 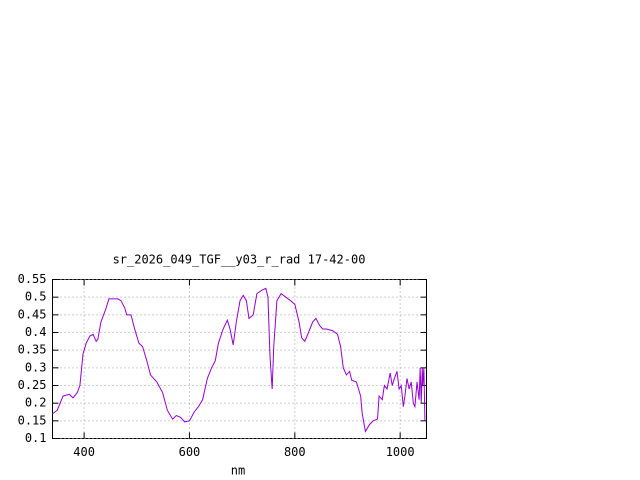 I want to click on x-tick-label: 600, so click(x=190, y=452).